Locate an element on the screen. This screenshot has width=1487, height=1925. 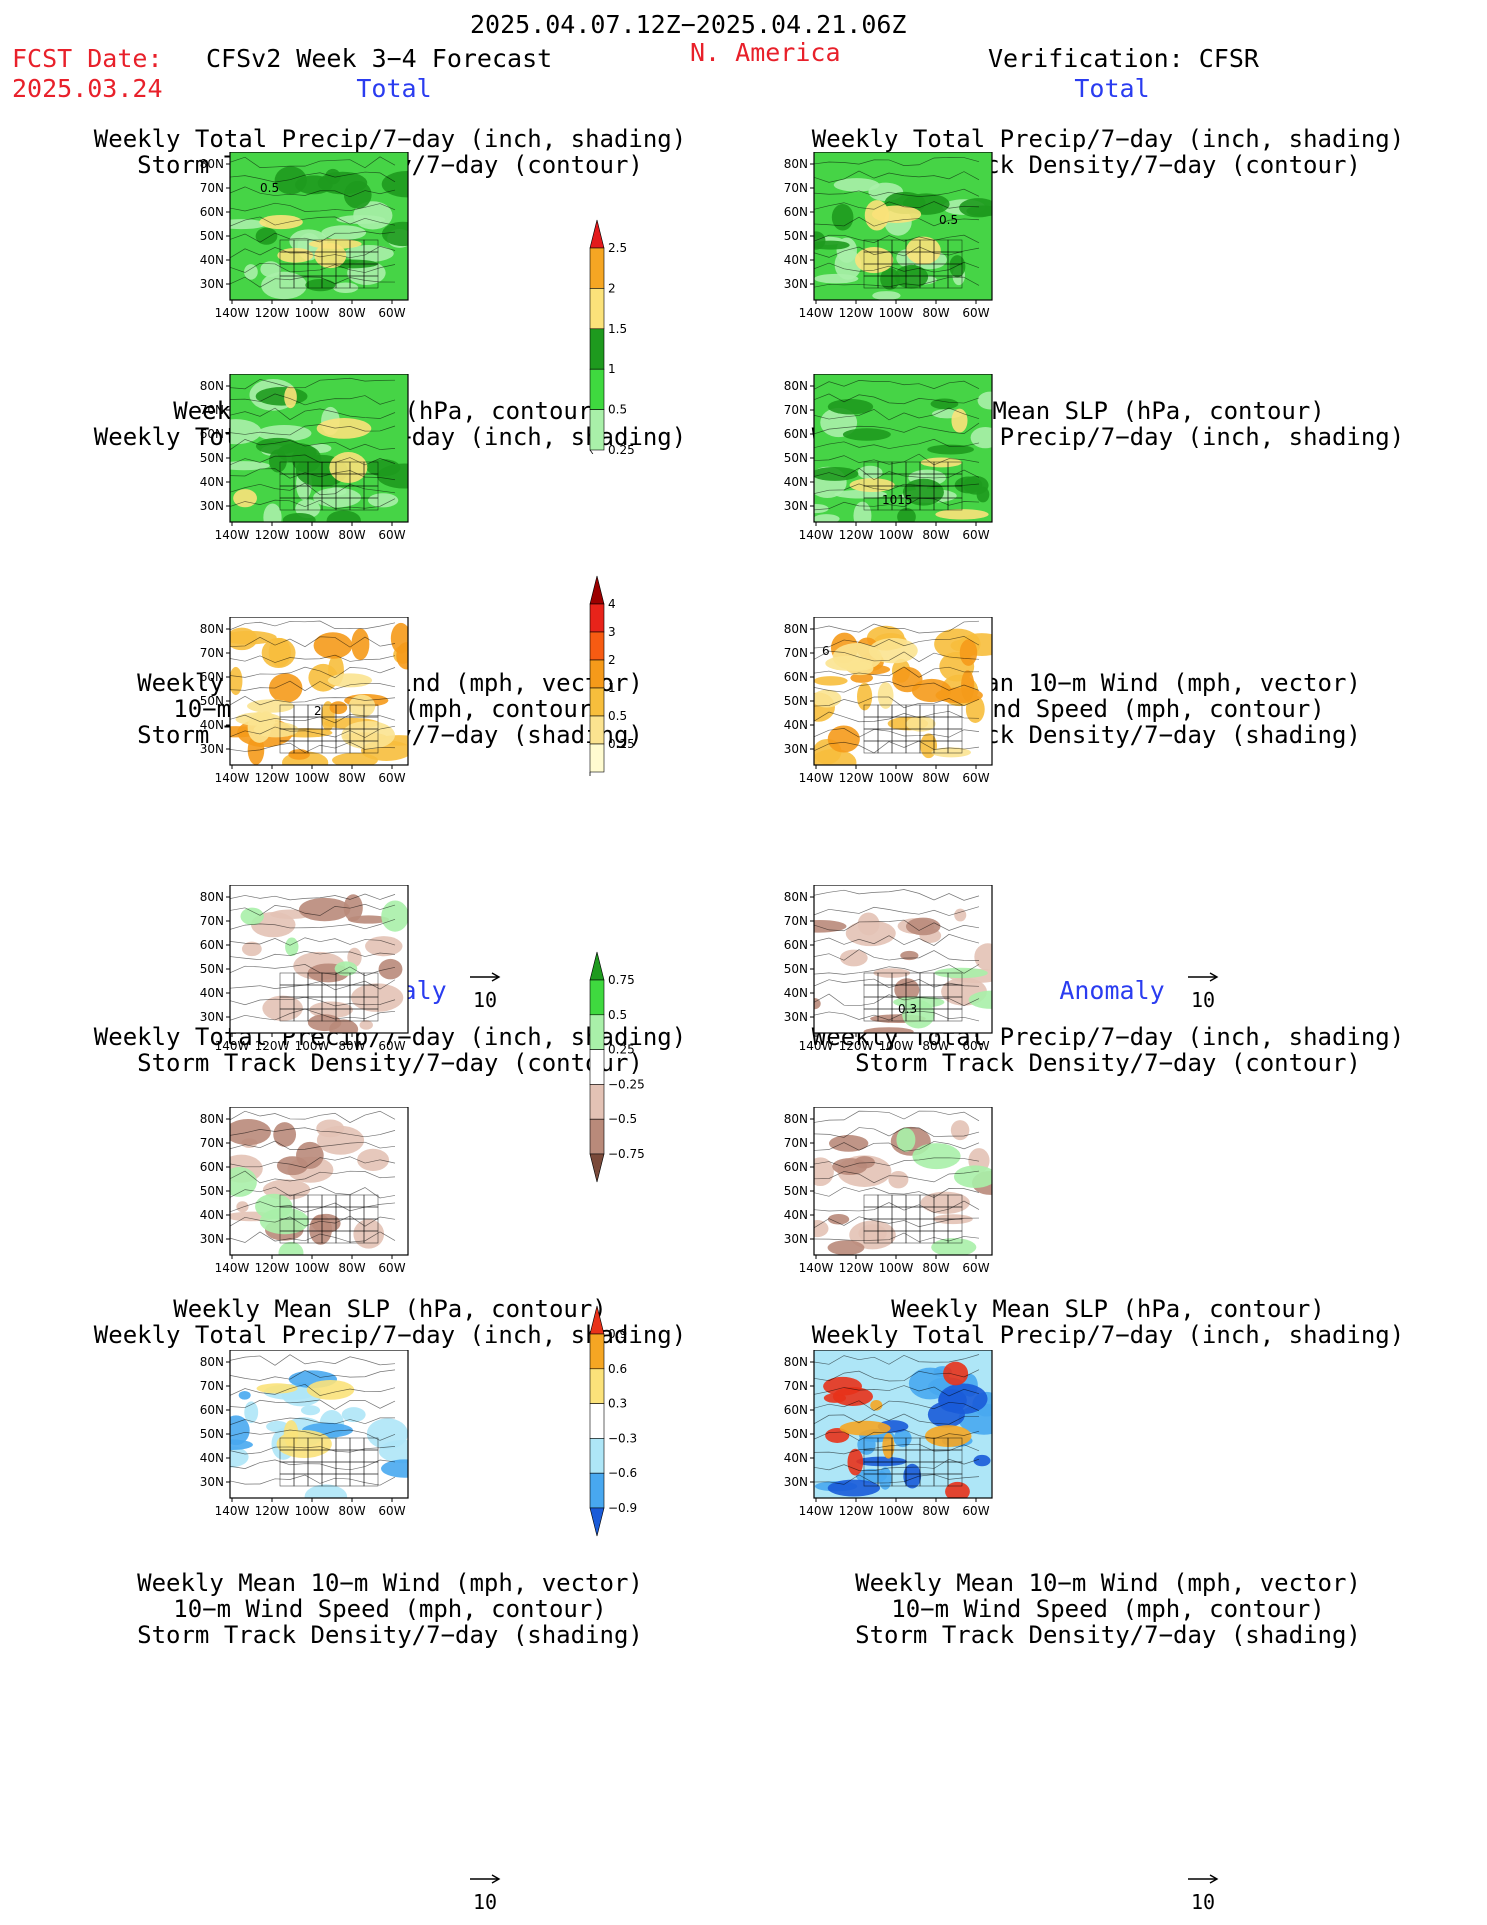
map-ver-wind-total: 80N 70N 60N 50N 40N 30N 140W 120W 100W 80W 60W 6 is located at coordinates (894, 703).